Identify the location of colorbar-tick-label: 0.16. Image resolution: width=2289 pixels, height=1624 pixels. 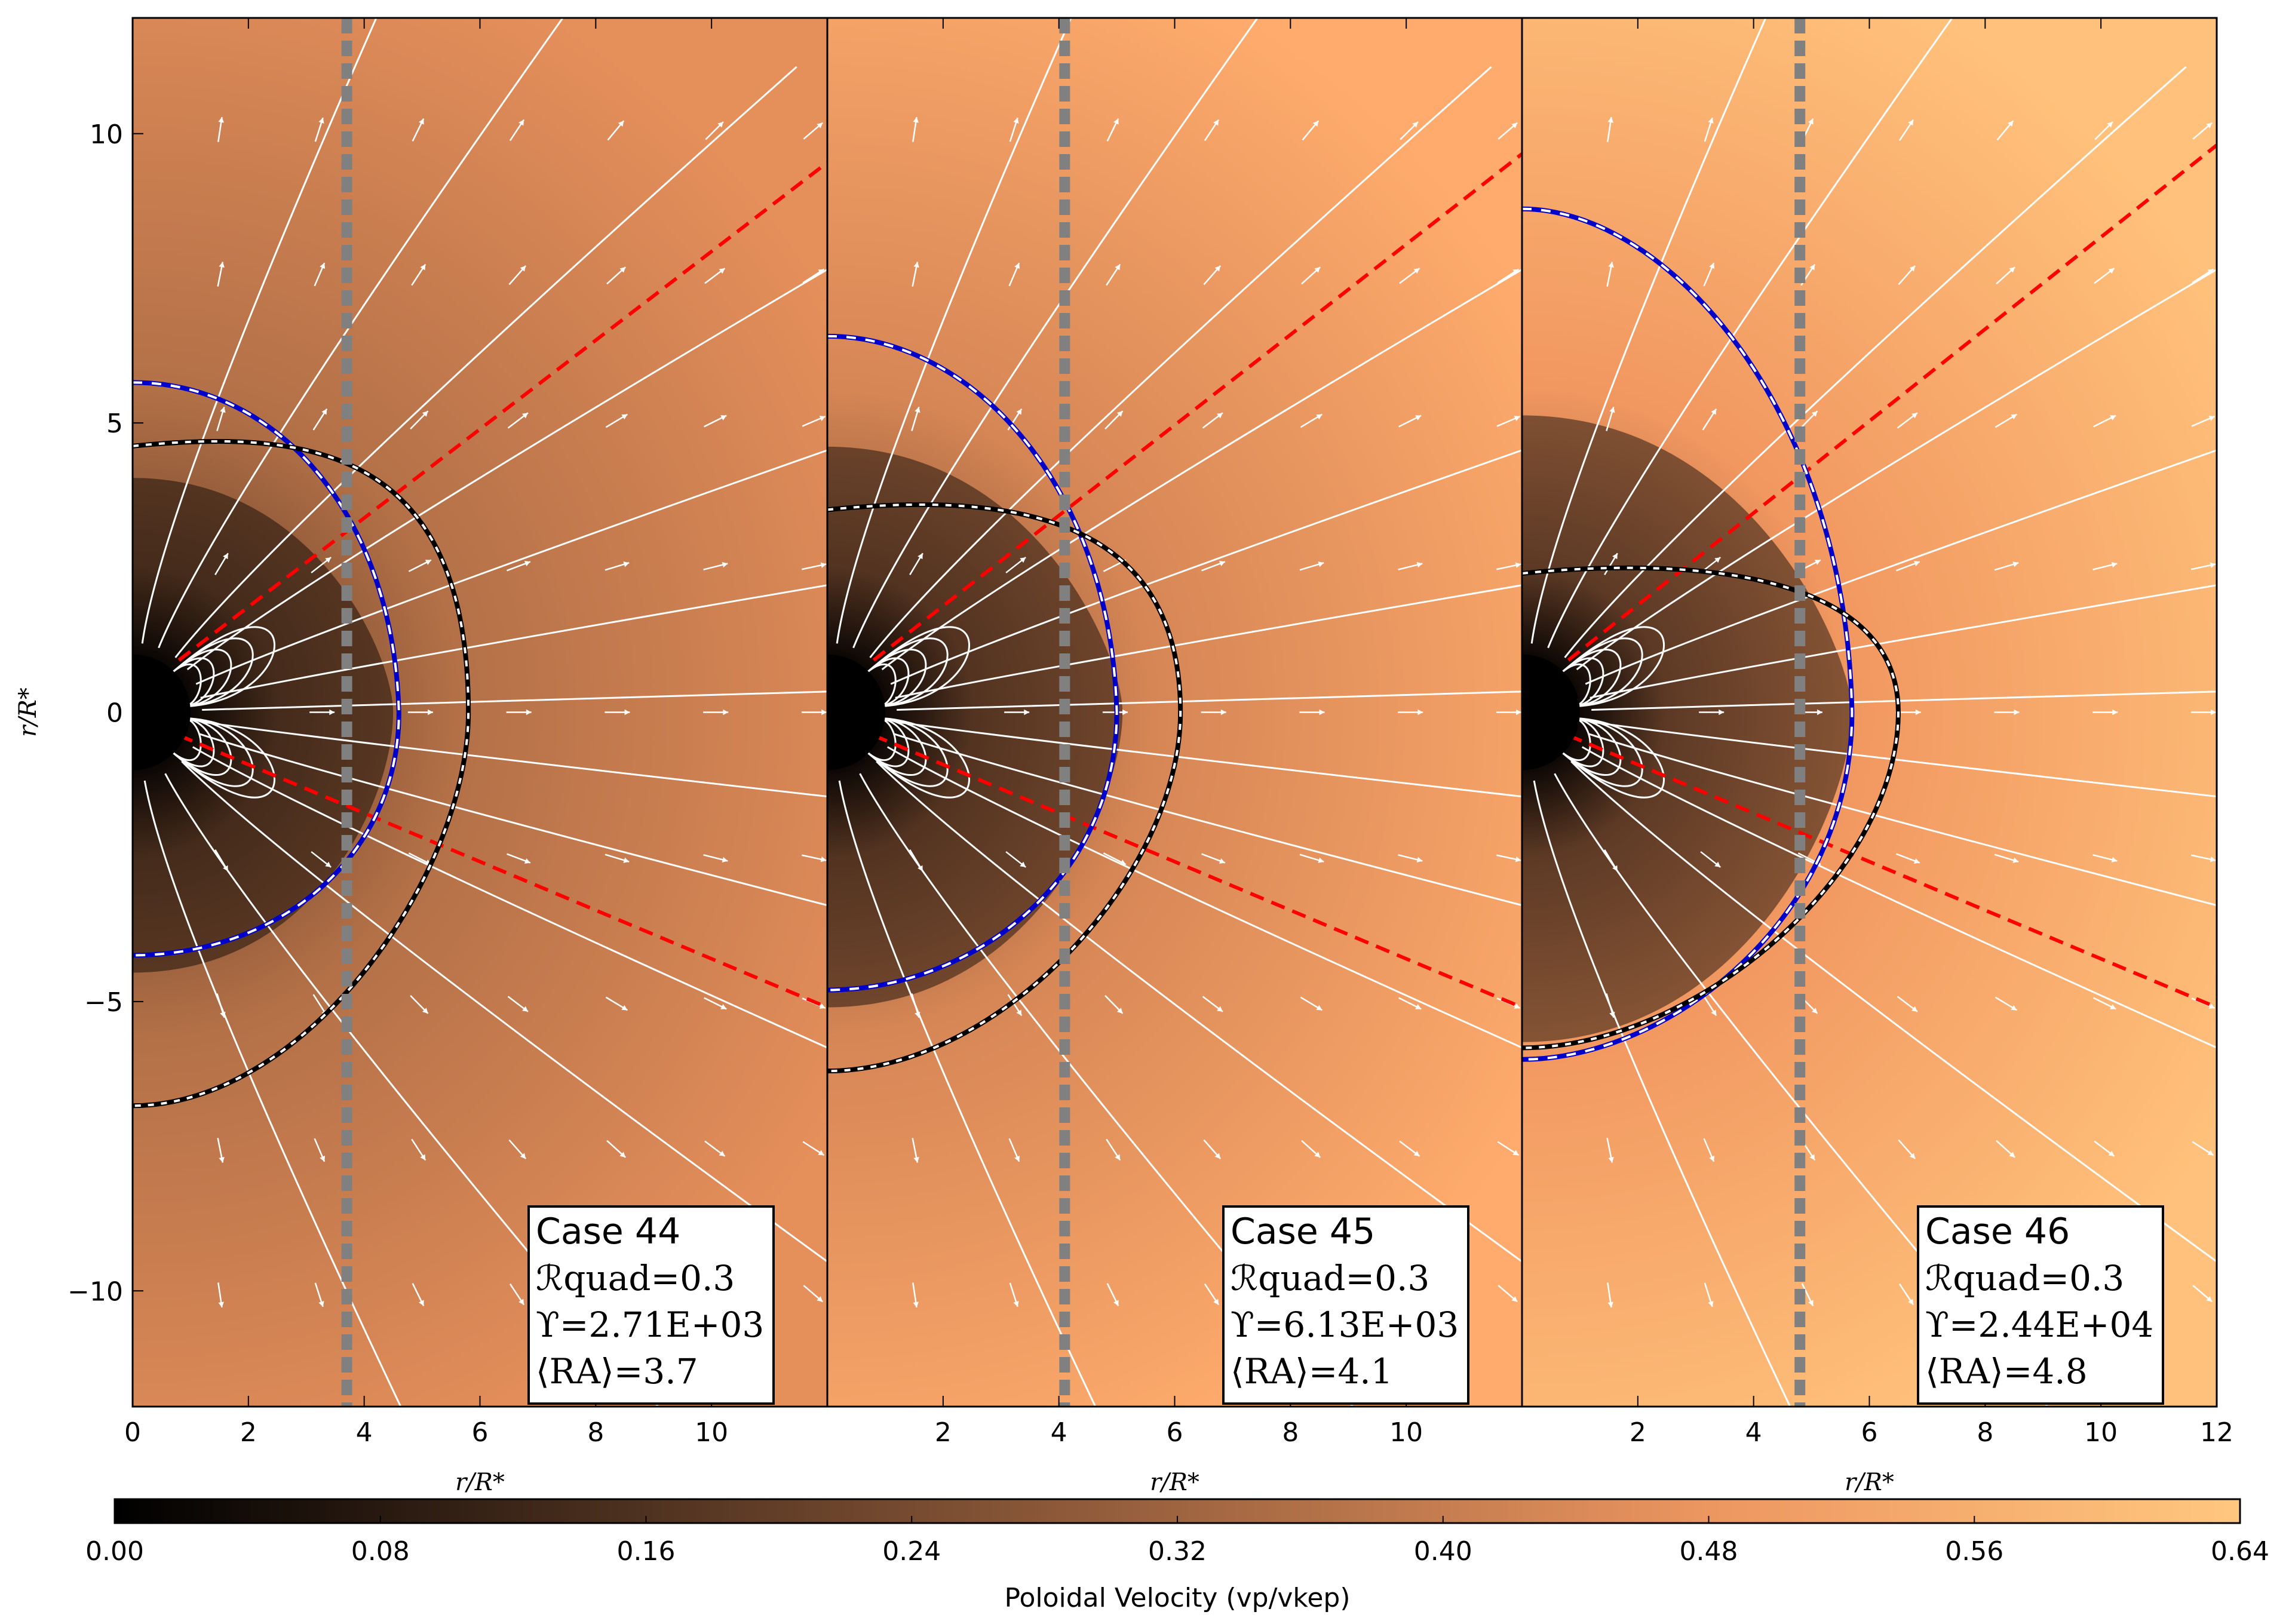
(646, 1552).